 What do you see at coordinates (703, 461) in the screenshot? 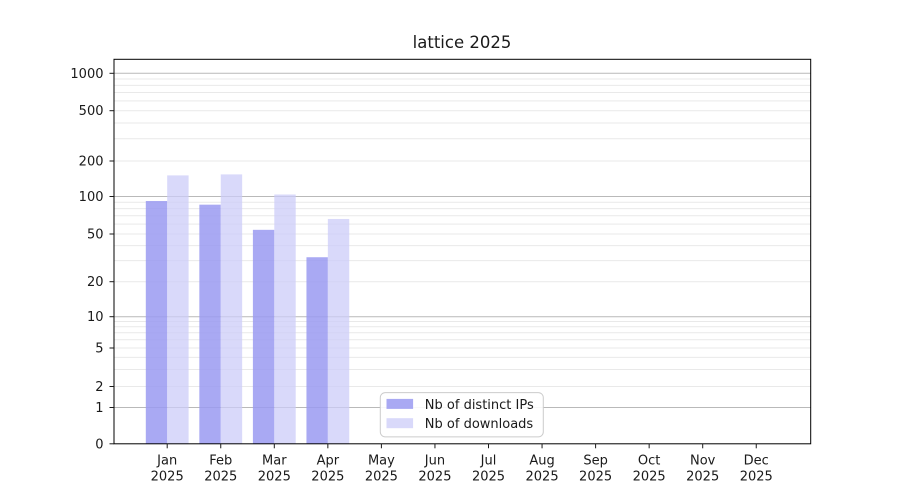
I see `x-tick-label-month: Nov` at bounding box center [703, 461].